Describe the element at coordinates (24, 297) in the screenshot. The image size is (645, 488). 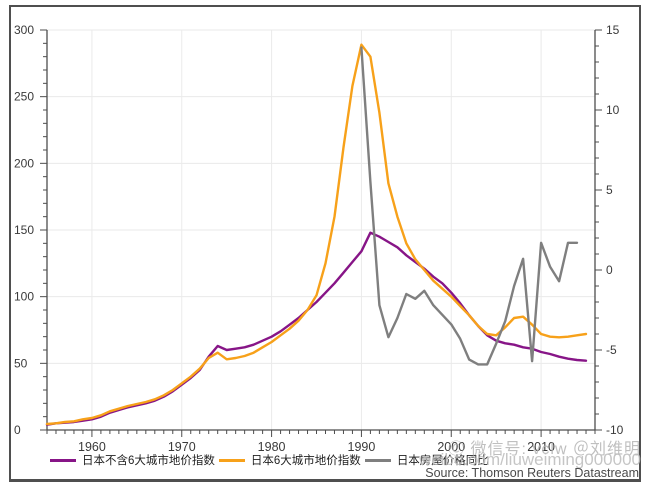
I see `svg-text: 100` at that location.